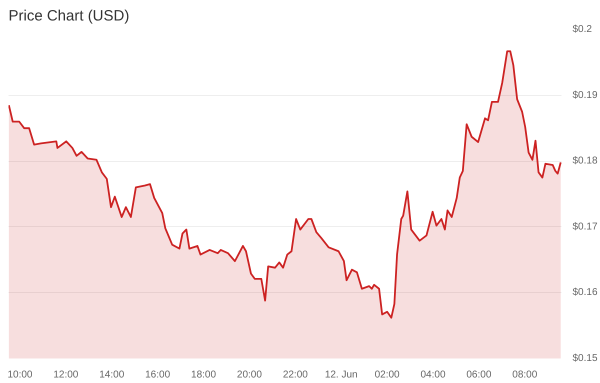 This screenshot has height=383, width=600. What do you see at coordinates (66, 375) in the screenshot?
I see `x-tick-label: 12:00` at bounding box center [66, 375].